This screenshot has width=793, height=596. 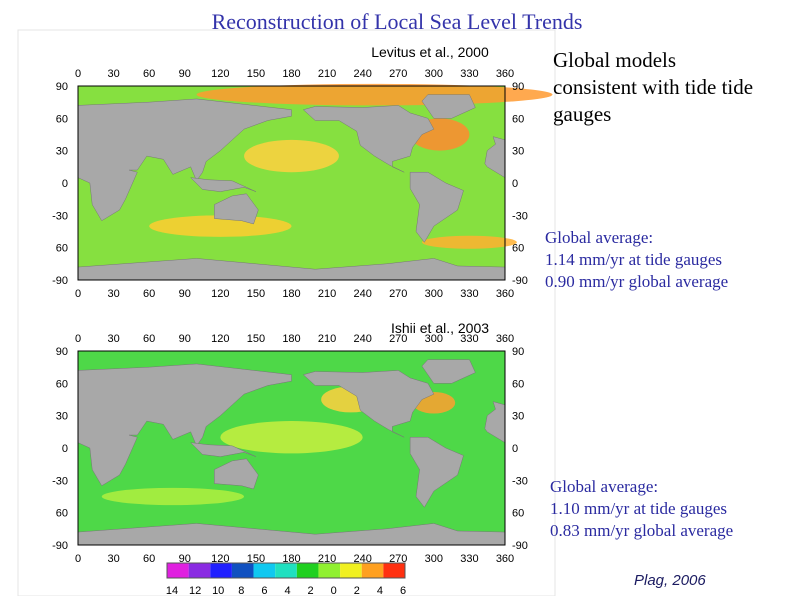 I want to click on average-line: 1.14 mm/yr at tide gauges, so click(x=633, y=259).